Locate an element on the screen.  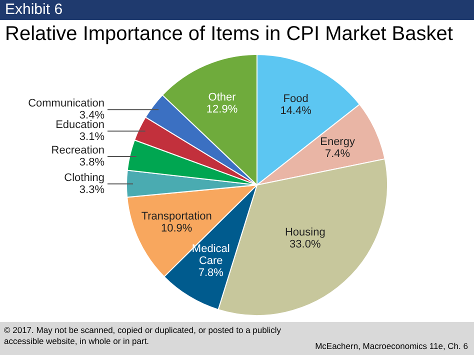
slice-label: Communication is located at coordinates (66, 104).